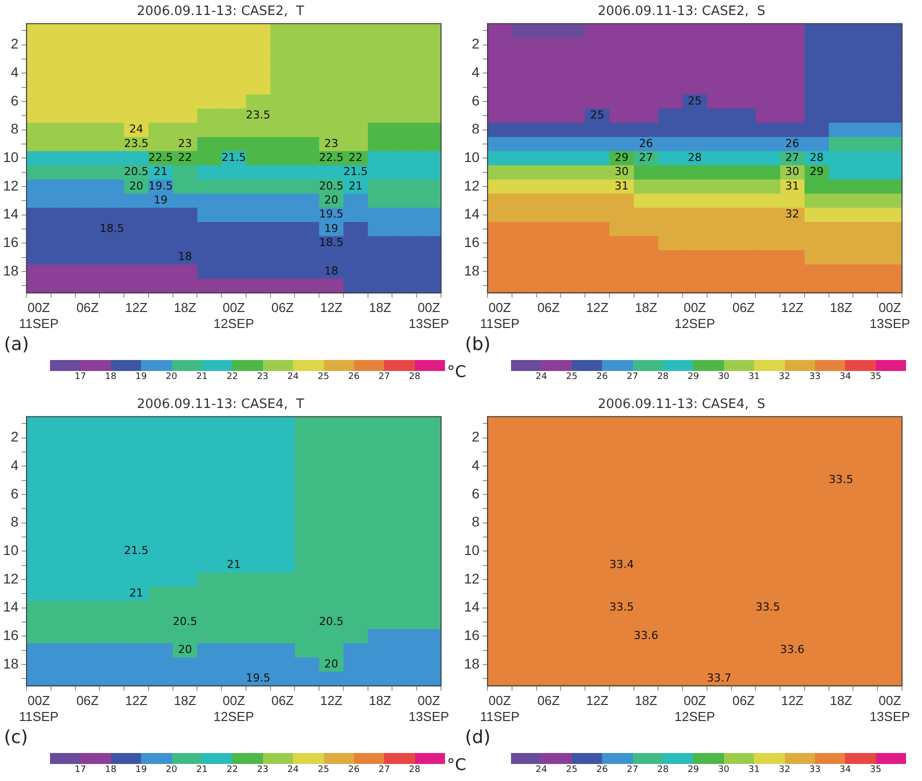 Image resolution: width=922 pixels, height=781 pixels. I want to click on data-label: 22.5, so click(331, 157).